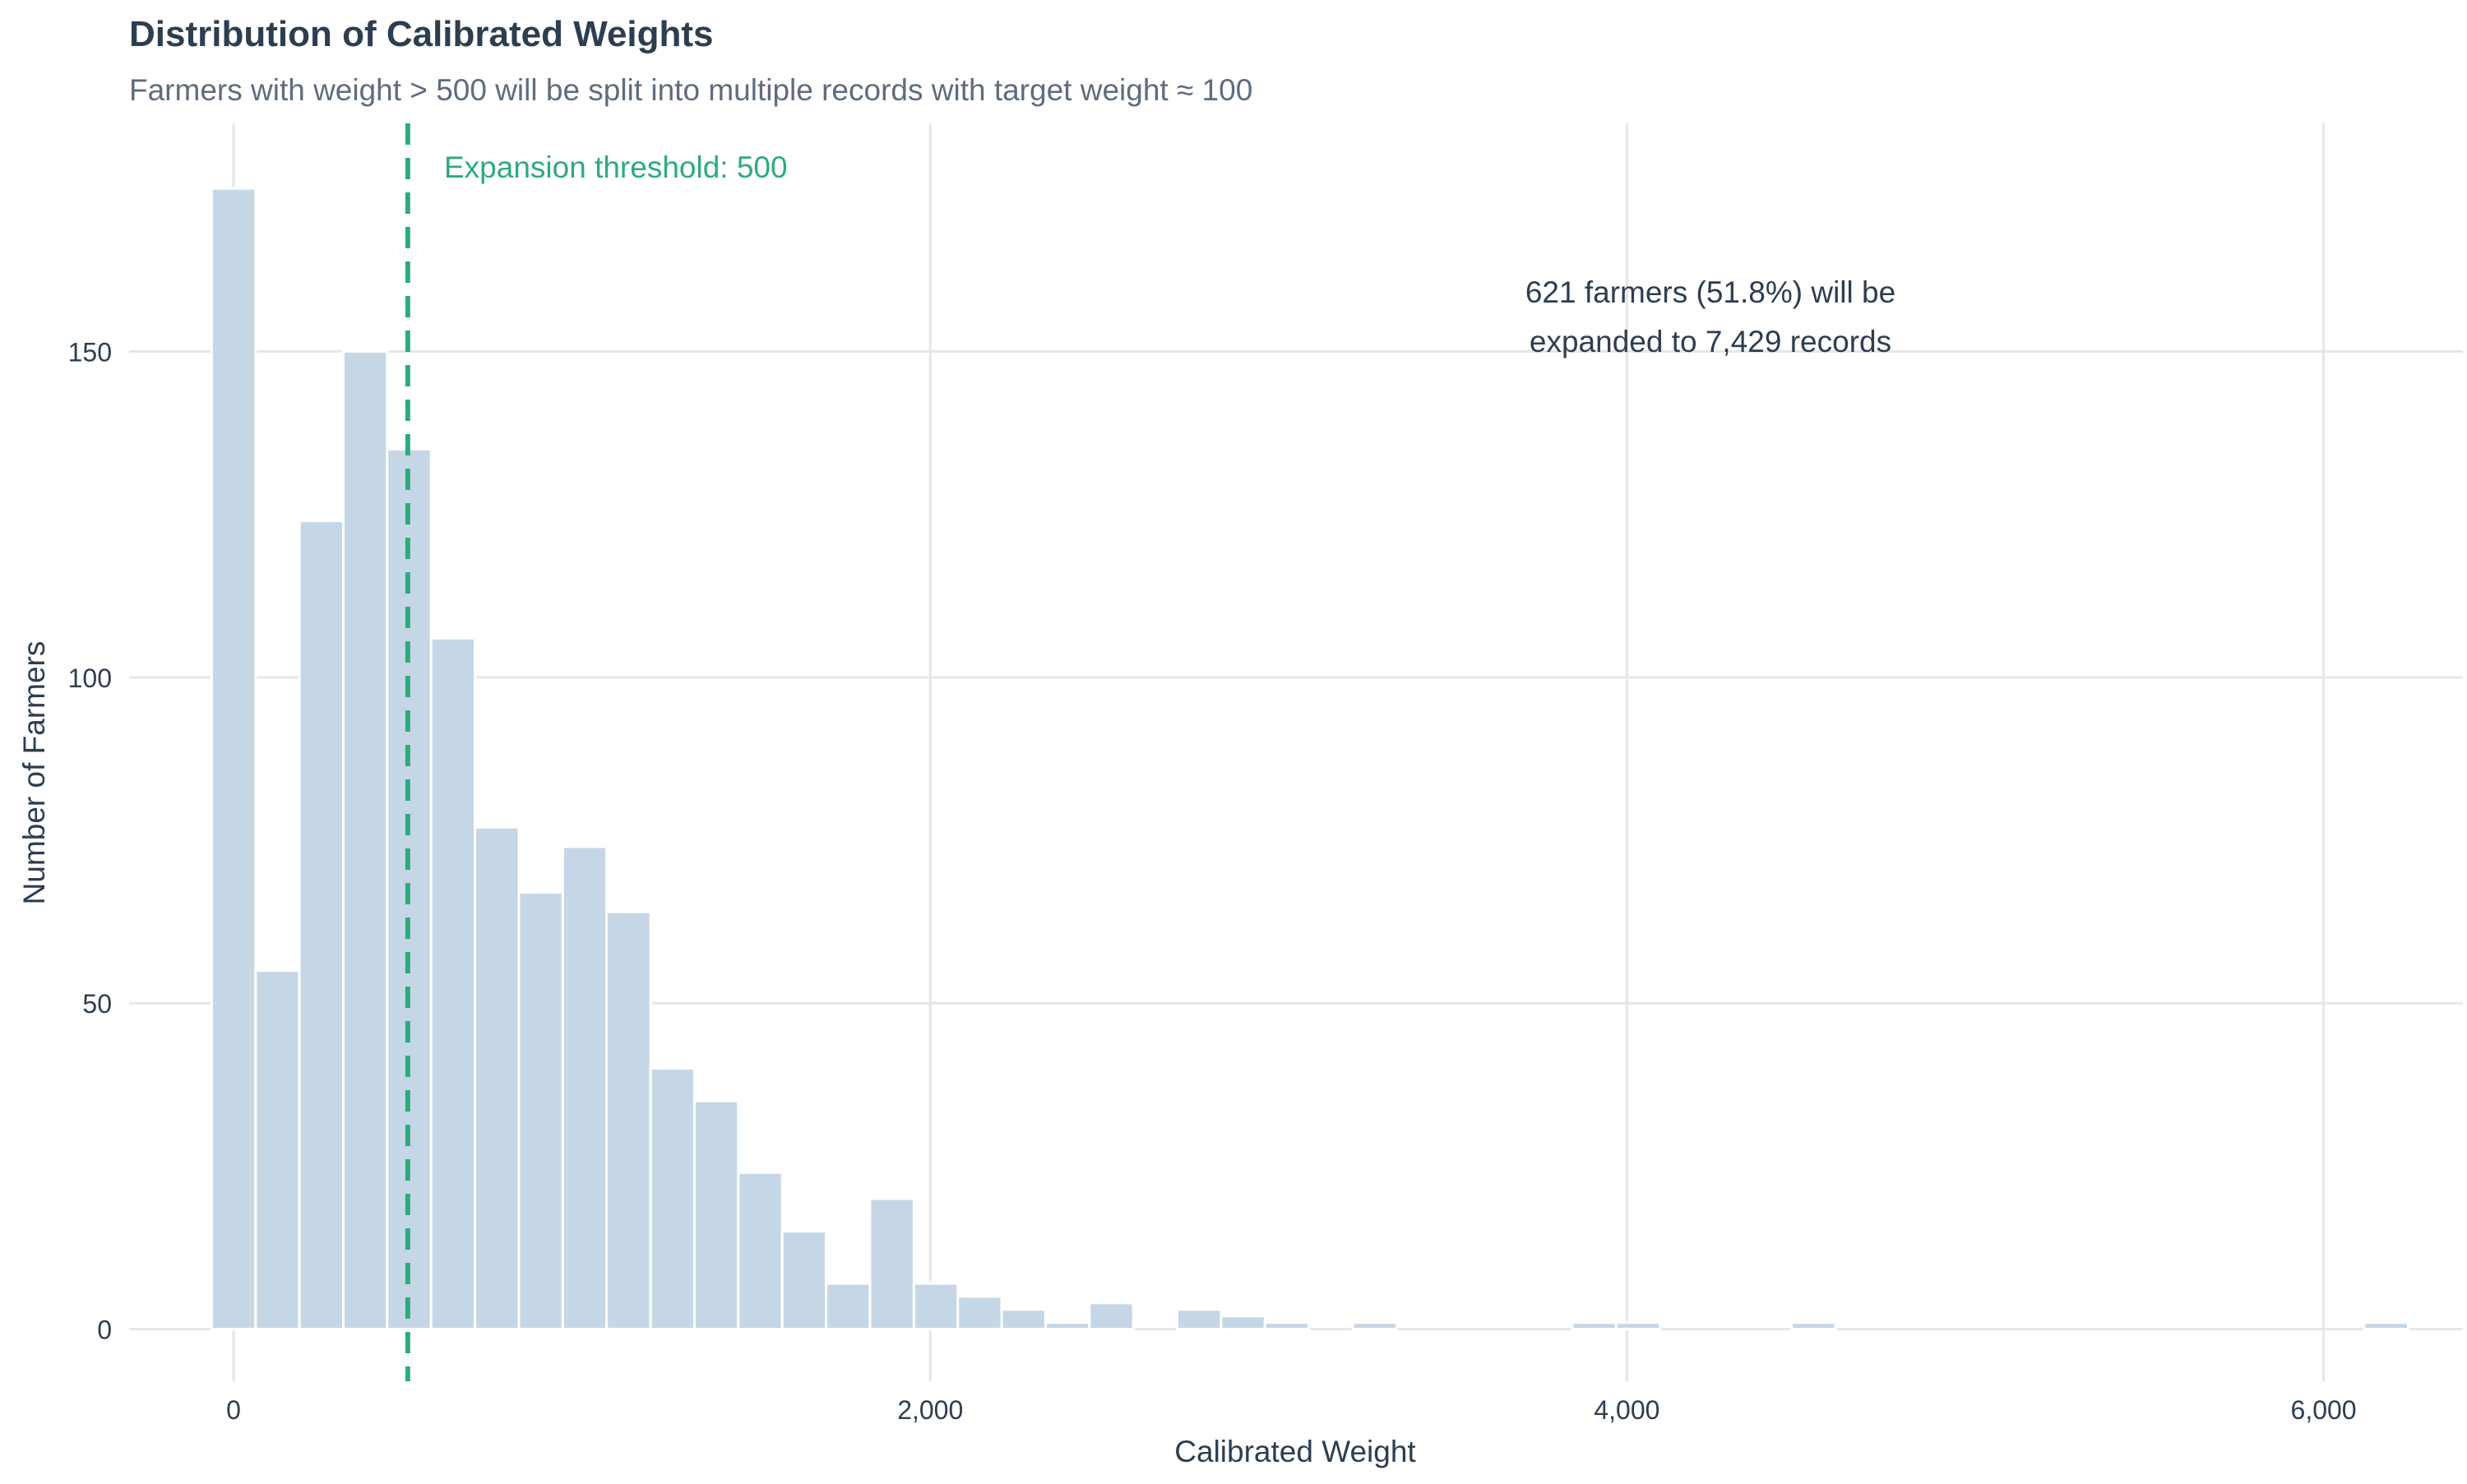  Describe the element at coordinates (234, 1410) in the screenshot. I see `x-tick-label: 0` at that location.